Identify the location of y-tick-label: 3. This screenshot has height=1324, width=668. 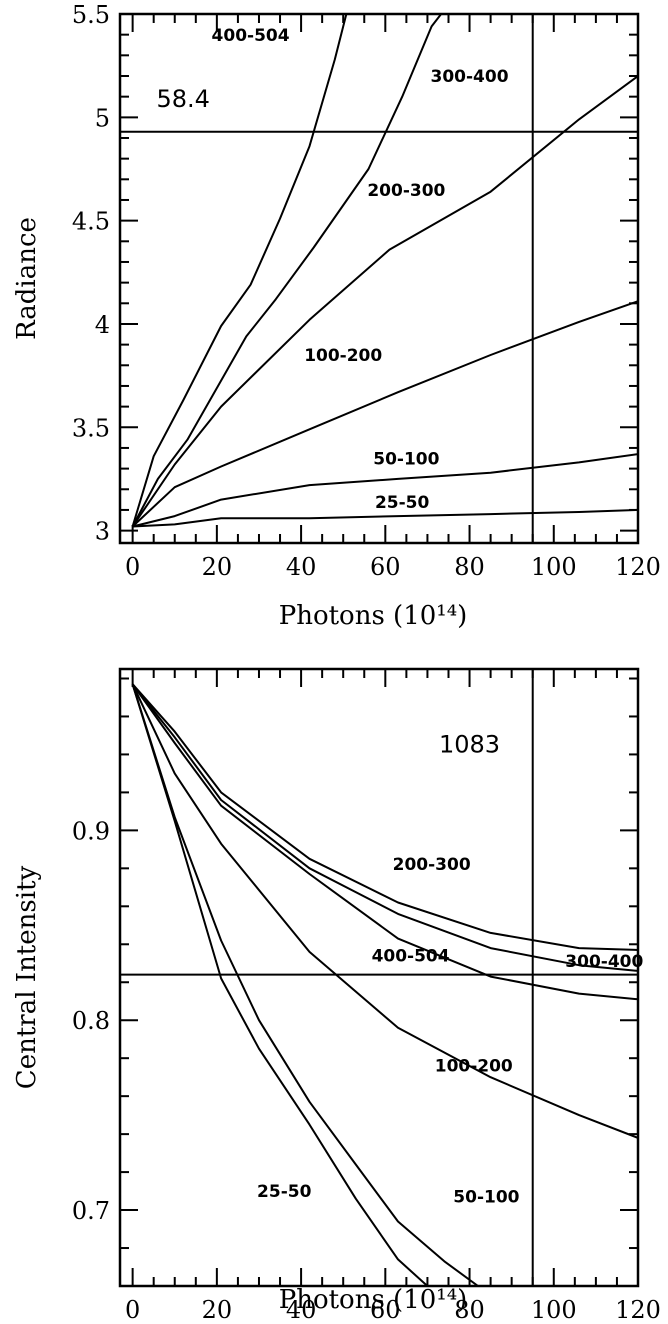
(102, 532).